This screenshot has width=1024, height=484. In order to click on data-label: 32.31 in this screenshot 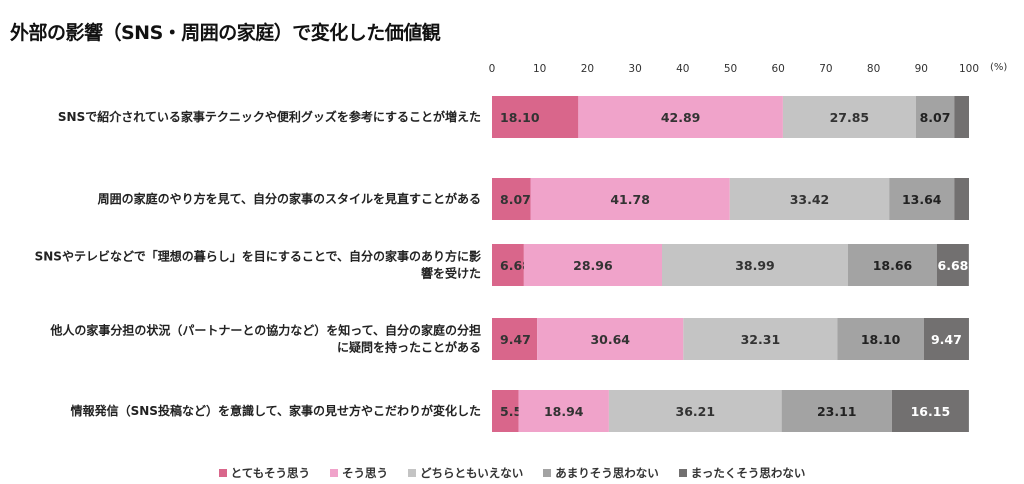, I will do `click(761, 339)`.